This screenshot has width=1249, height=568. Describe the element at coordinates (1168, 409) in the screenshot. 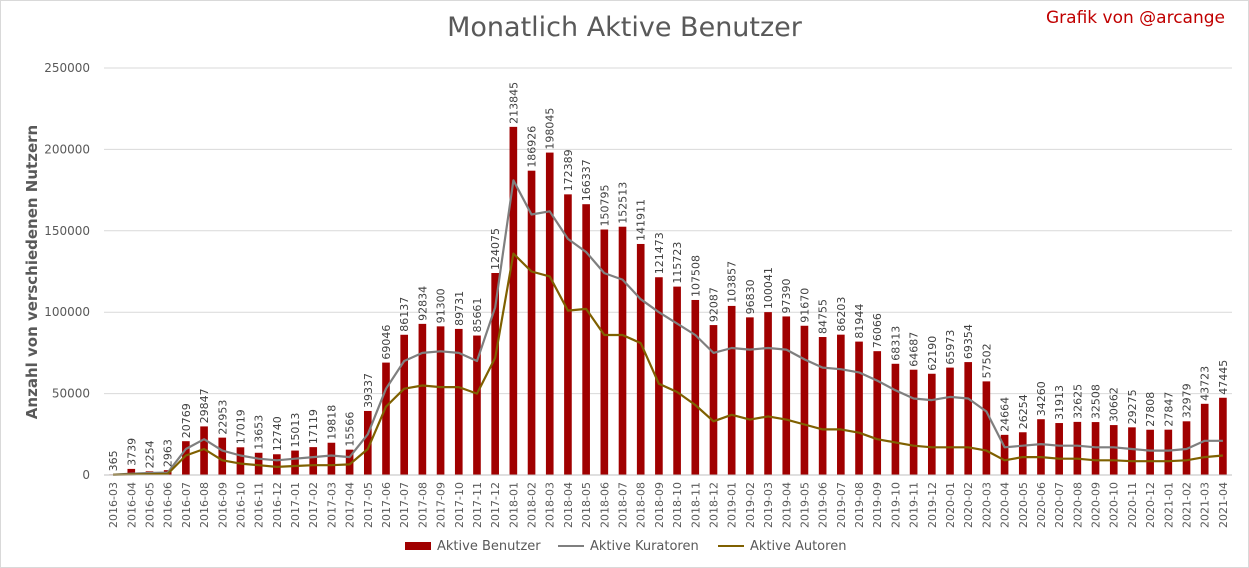

I see `data-label: 27847` at that location.